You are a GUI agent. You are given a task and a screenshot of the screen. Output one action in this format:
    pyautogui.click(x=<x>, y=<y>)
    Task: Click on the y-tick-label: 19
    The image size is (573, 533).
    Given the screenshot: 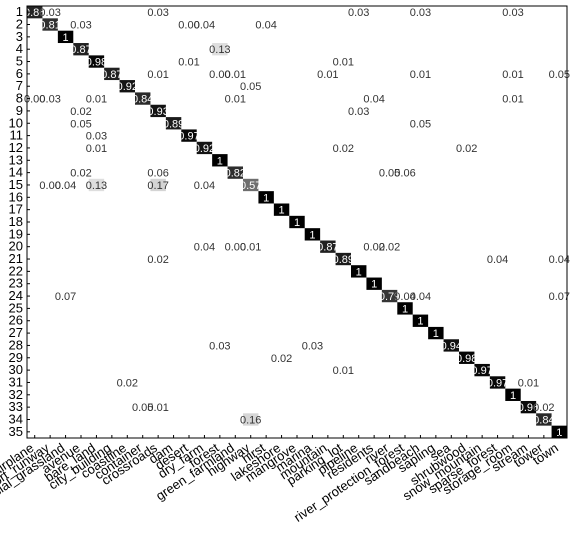 What is the action you would take?
    pyautogui.click(x=16, y=233)
    